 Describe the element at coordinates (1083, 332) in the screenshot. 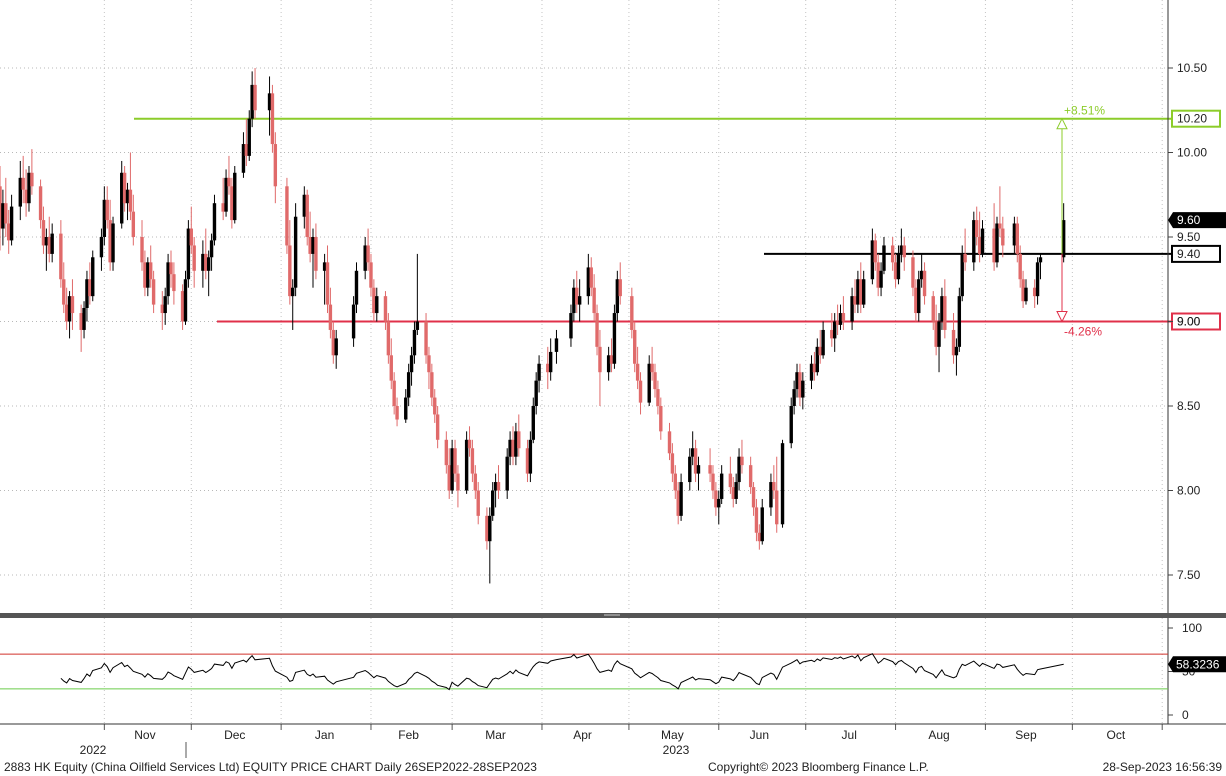

I see `pct-annotation-down: -4.26%` at that location.